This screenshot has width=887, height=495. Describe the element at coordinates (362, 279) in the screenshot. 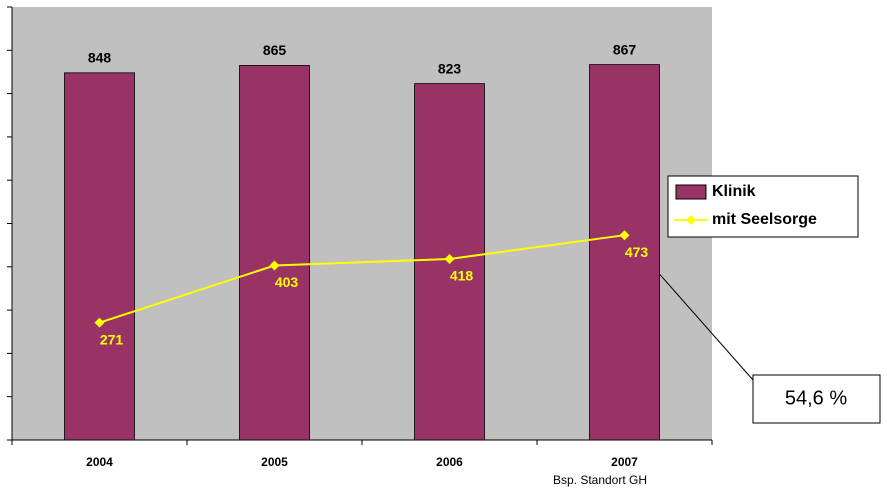

I see `line` at that location.